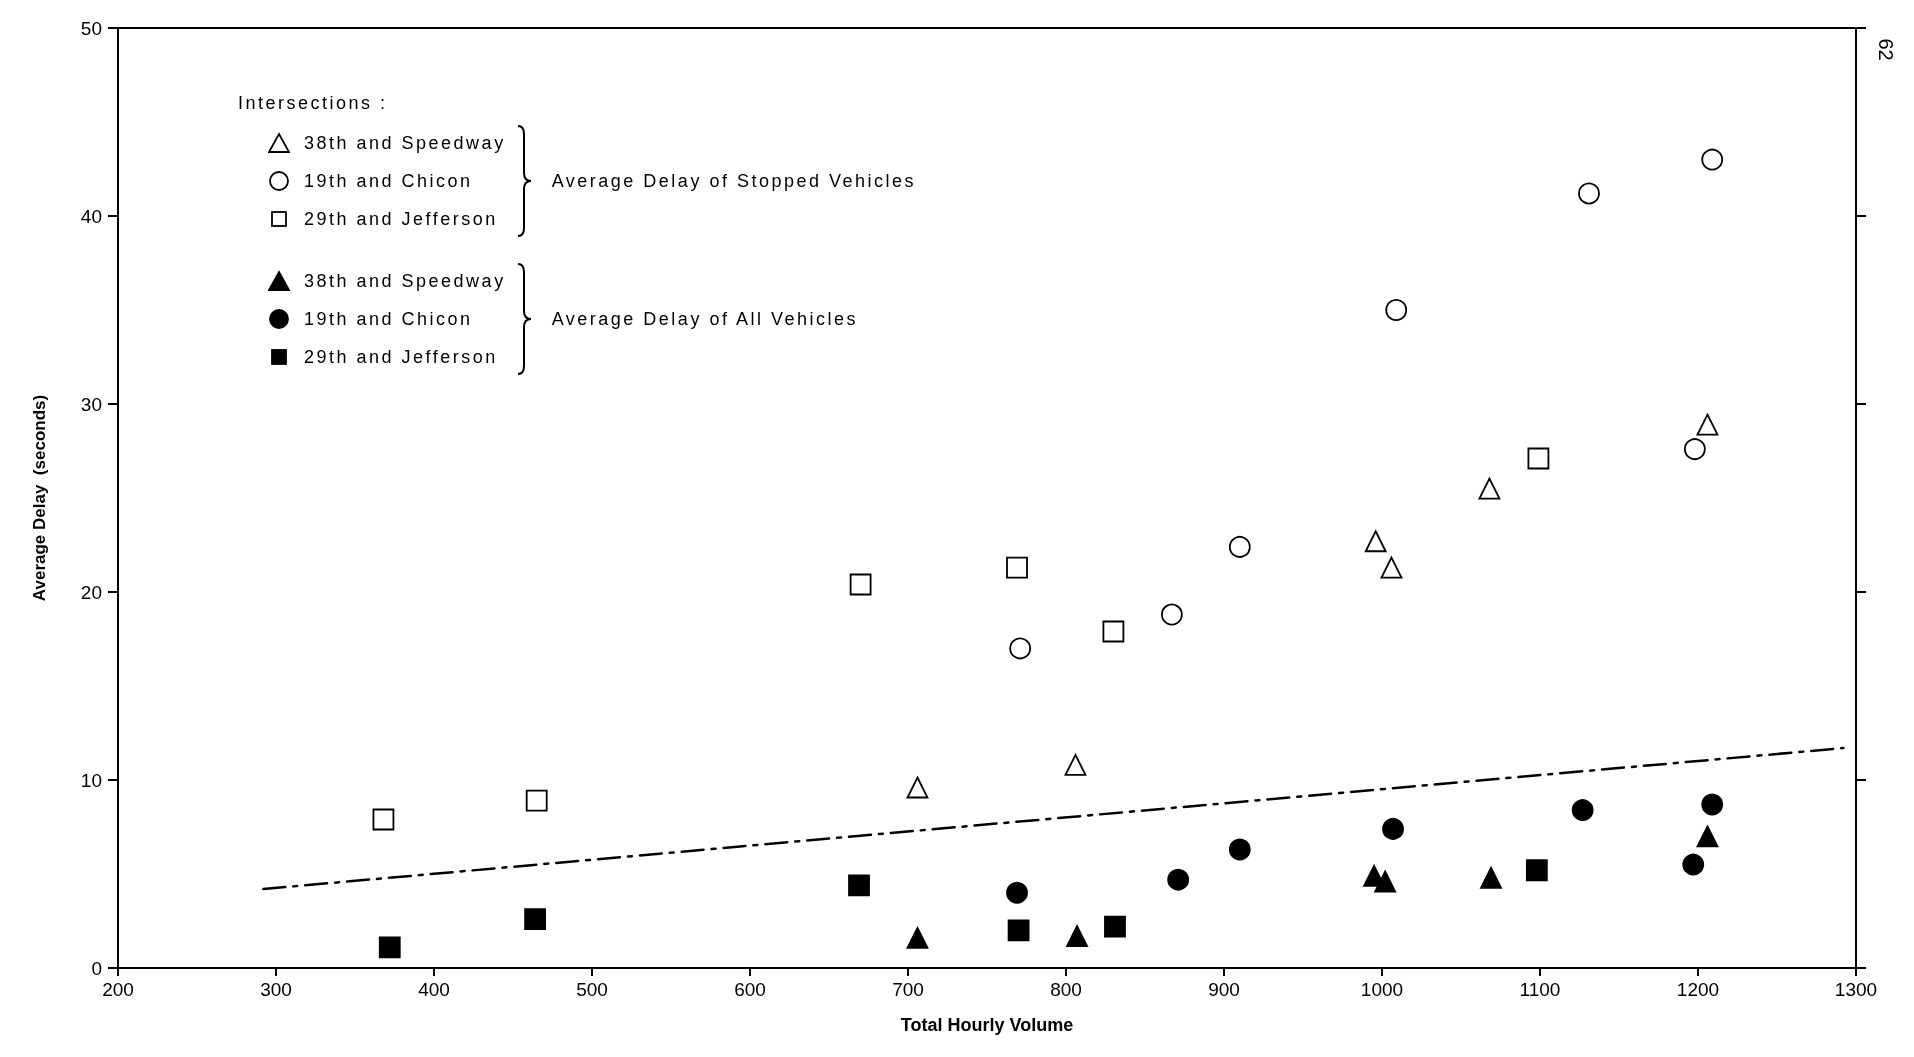 This screenshot has height=1057, width=1914. What do you see at coordinates (750, 989) in the screenshot?
I see `x-tick-label: 600` at bounding box center [750, 989].